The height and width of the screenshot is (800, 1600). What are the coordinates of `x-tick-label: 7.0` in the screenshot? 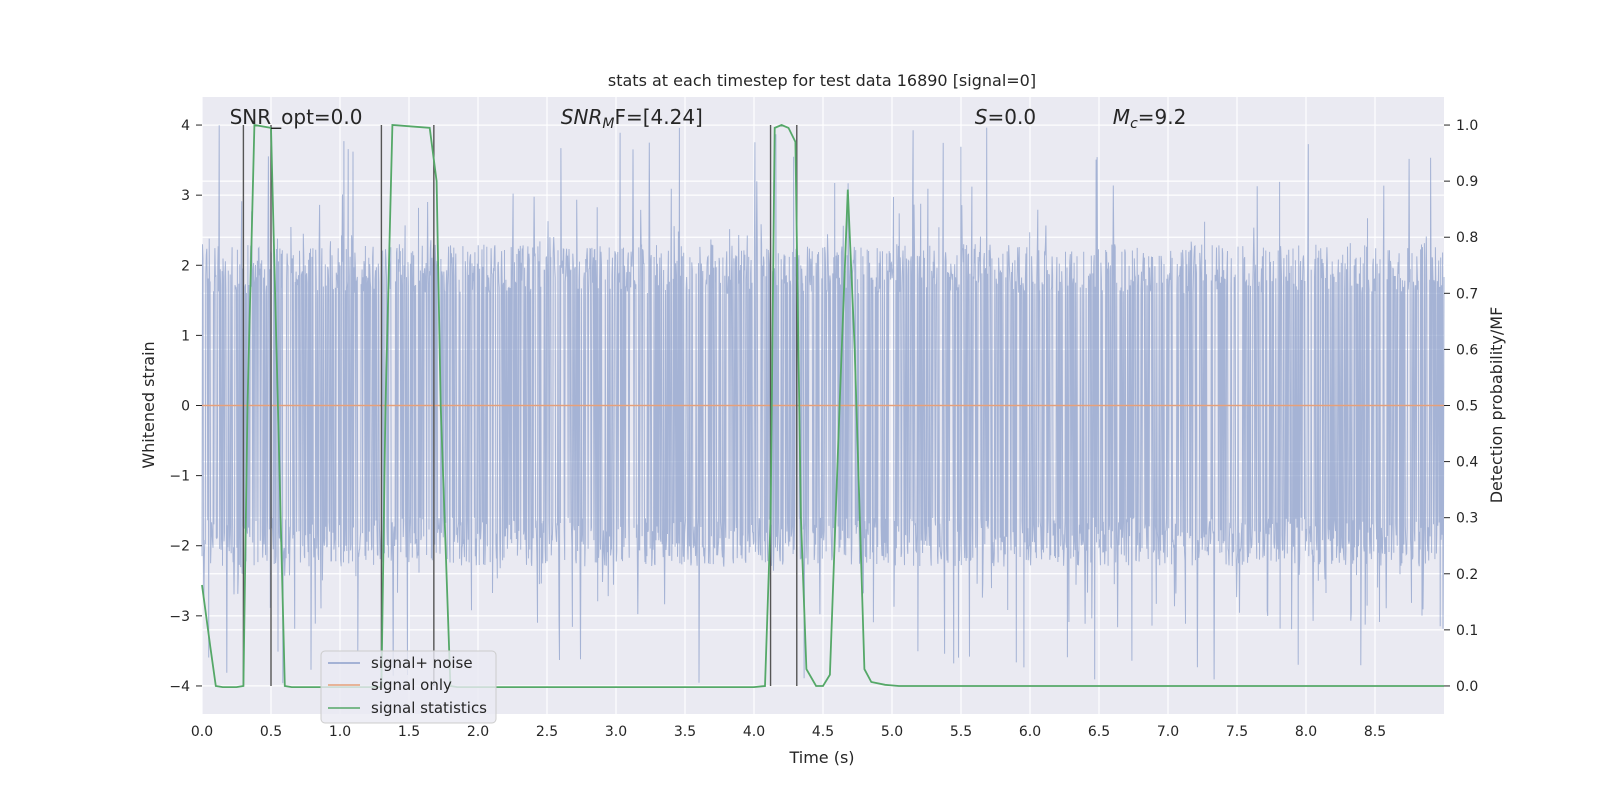 It's located at (1168, 732).